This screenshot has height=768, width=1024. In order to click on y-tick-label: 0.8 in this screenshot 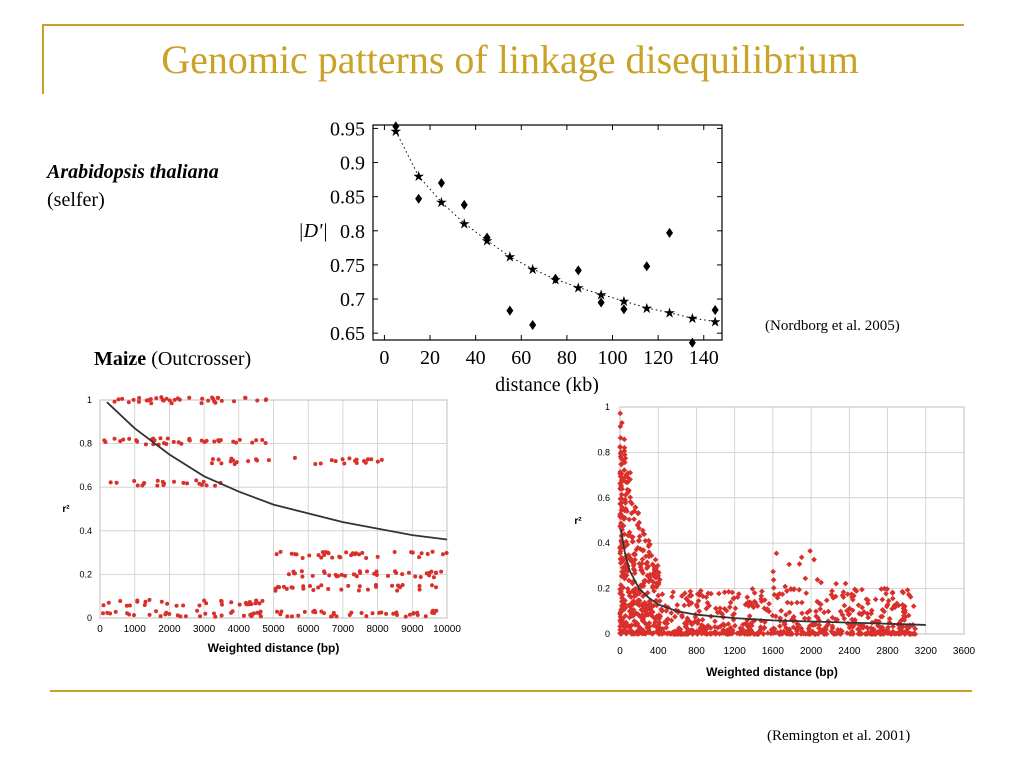, I will do `click(85, 444)`.